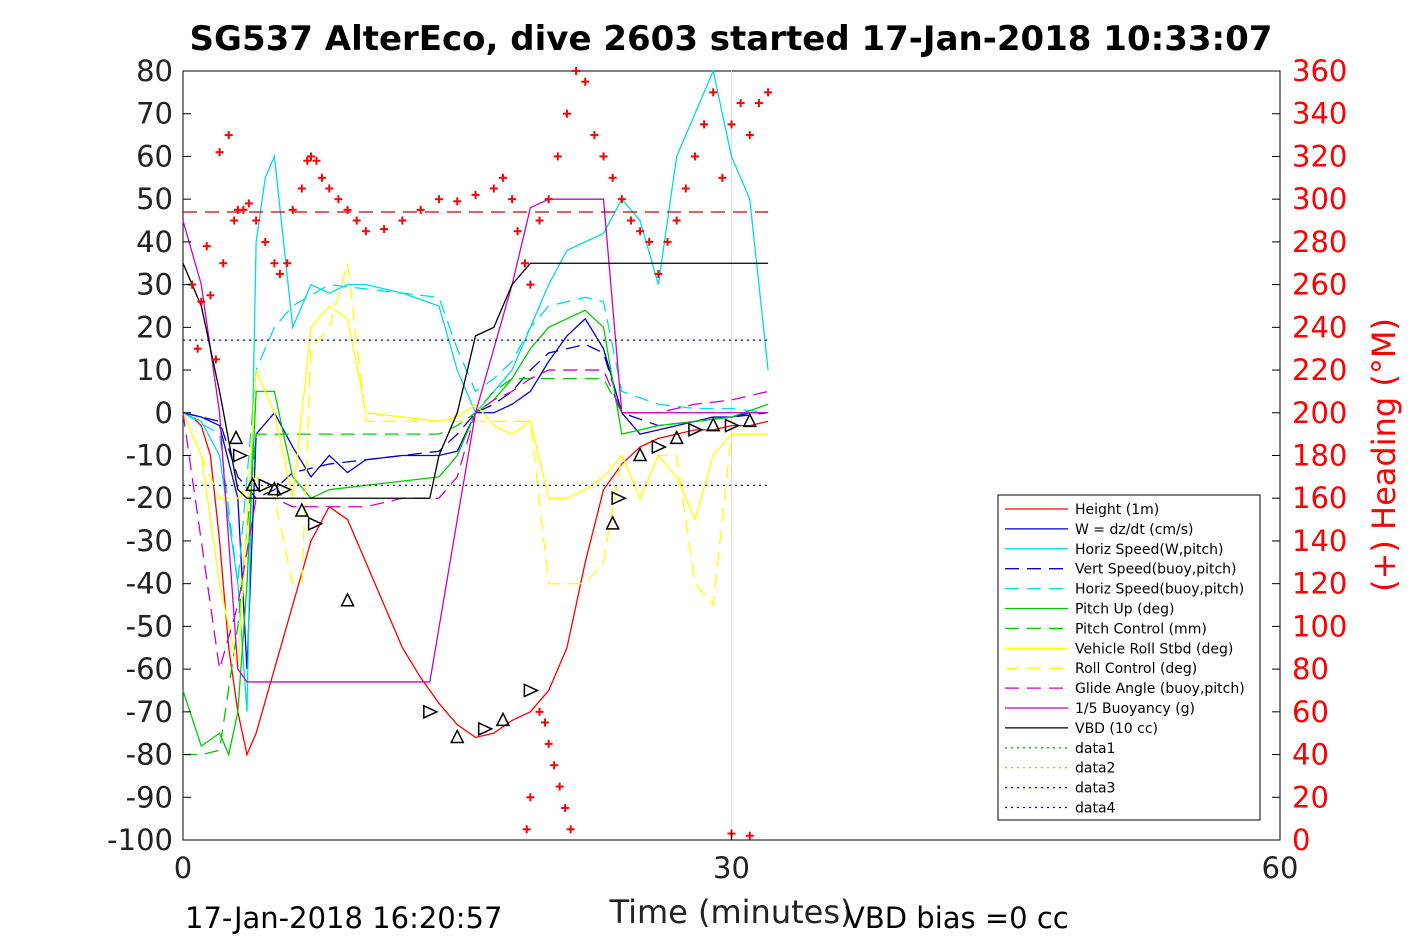 This screenshot has height=945, width=1417. I want to click on y-right-tick-label: 360, so click(1319, 71).